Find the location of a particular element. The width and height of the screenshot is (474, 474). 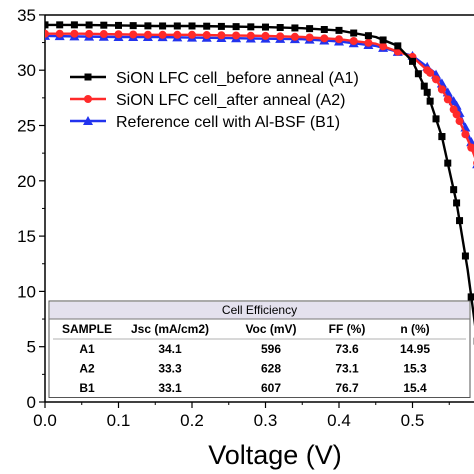

table-cell: 73.6 is located at coordinates (347, 349).